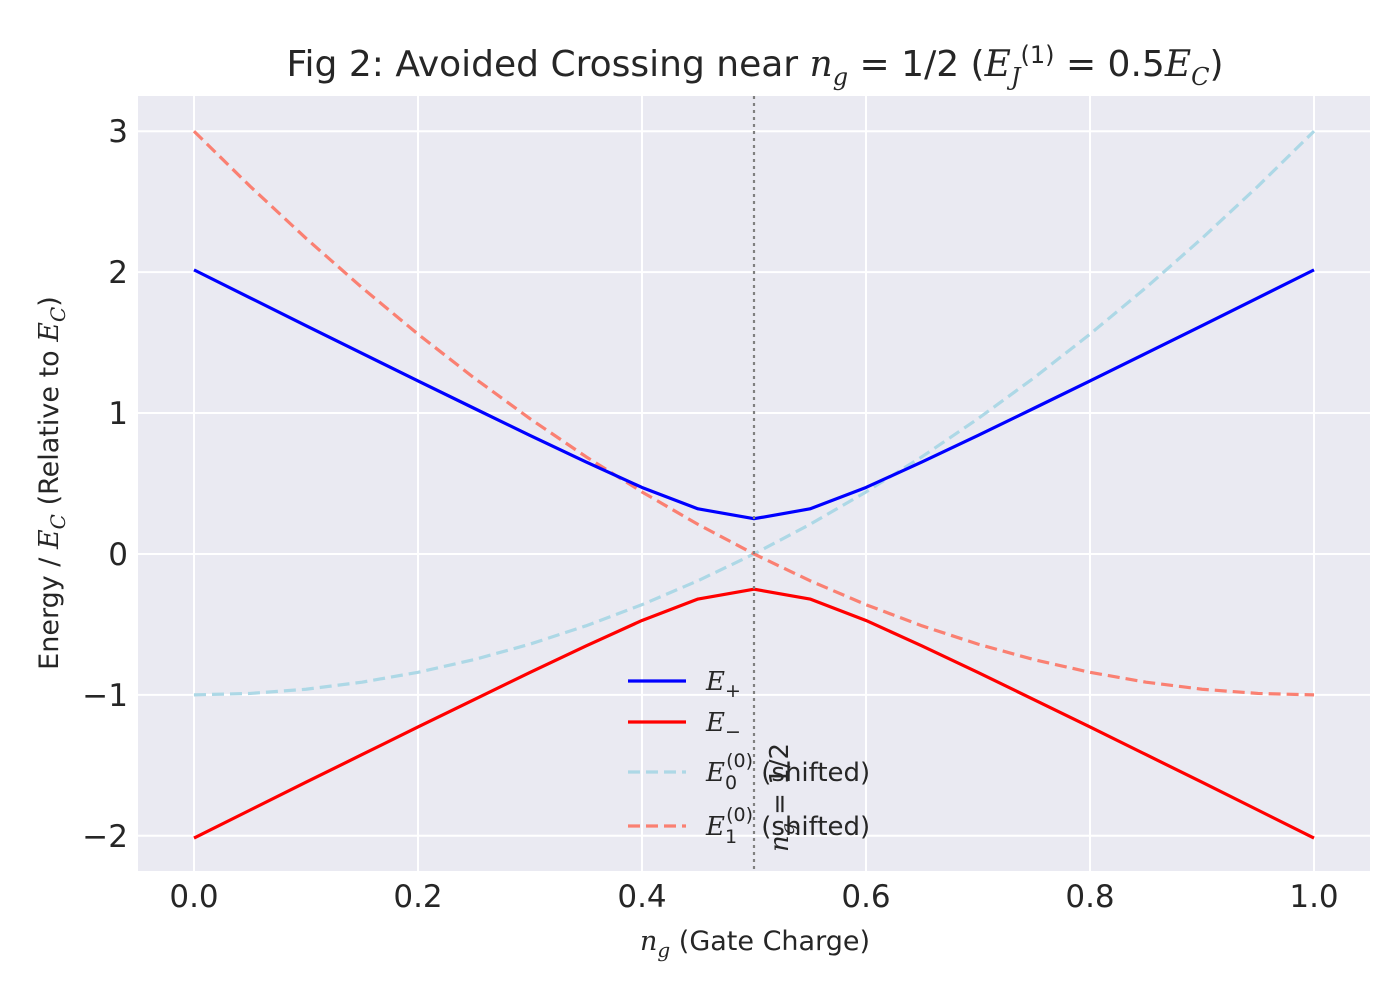  I want to click on y-axis-label-suffix: ), so click(49, 301).